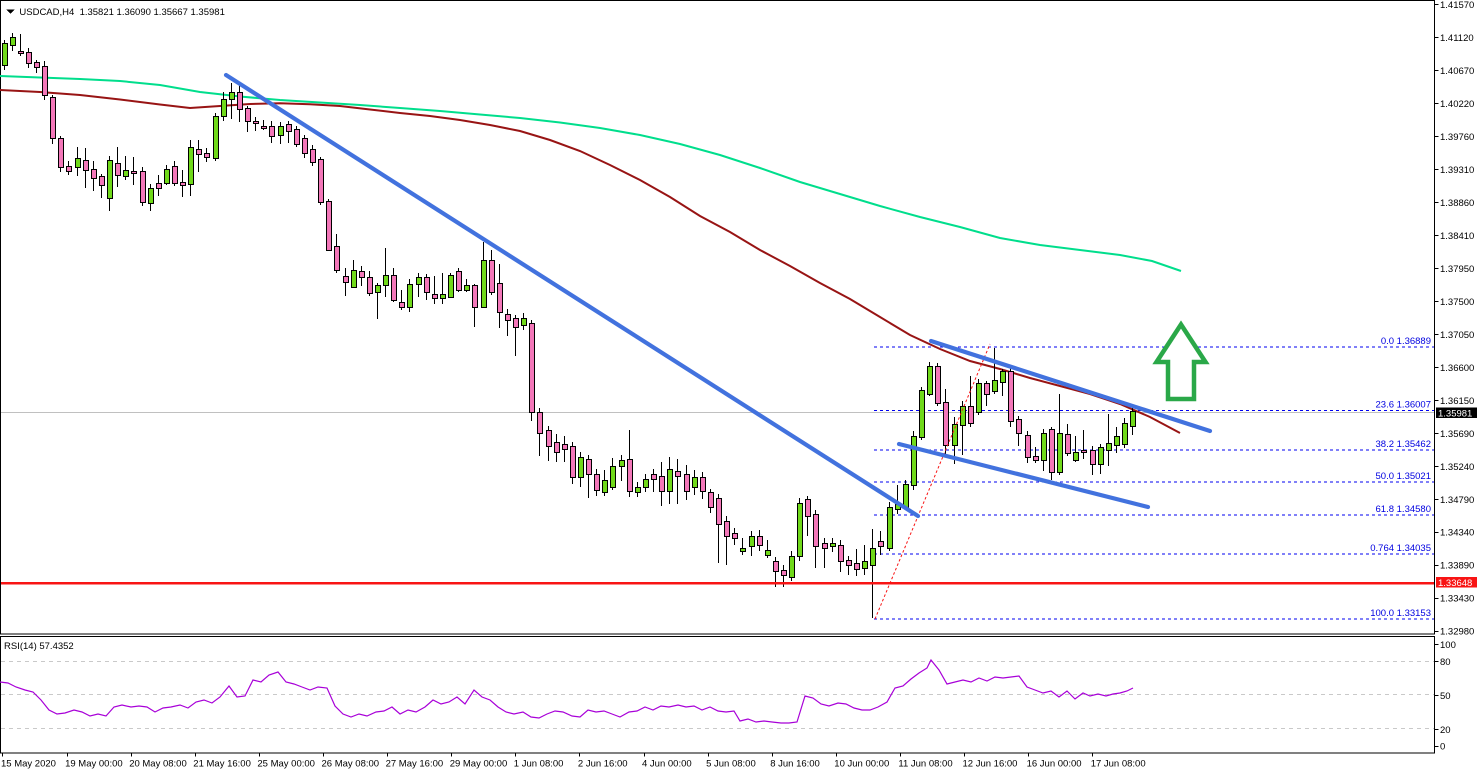  I want to click on svg-text: 29 May 00:00, so click(479, 764).